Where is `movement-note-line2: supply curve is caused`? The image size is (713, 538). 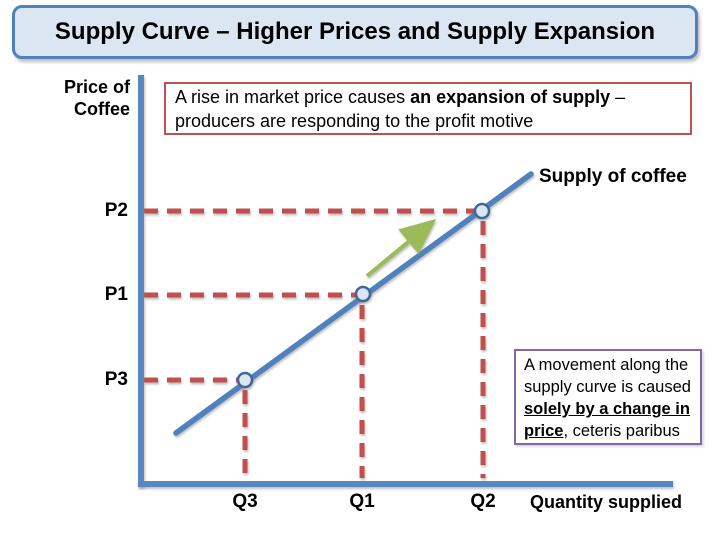
movement-note-line2: supply curve is caused is located at coordinates (607, 387).